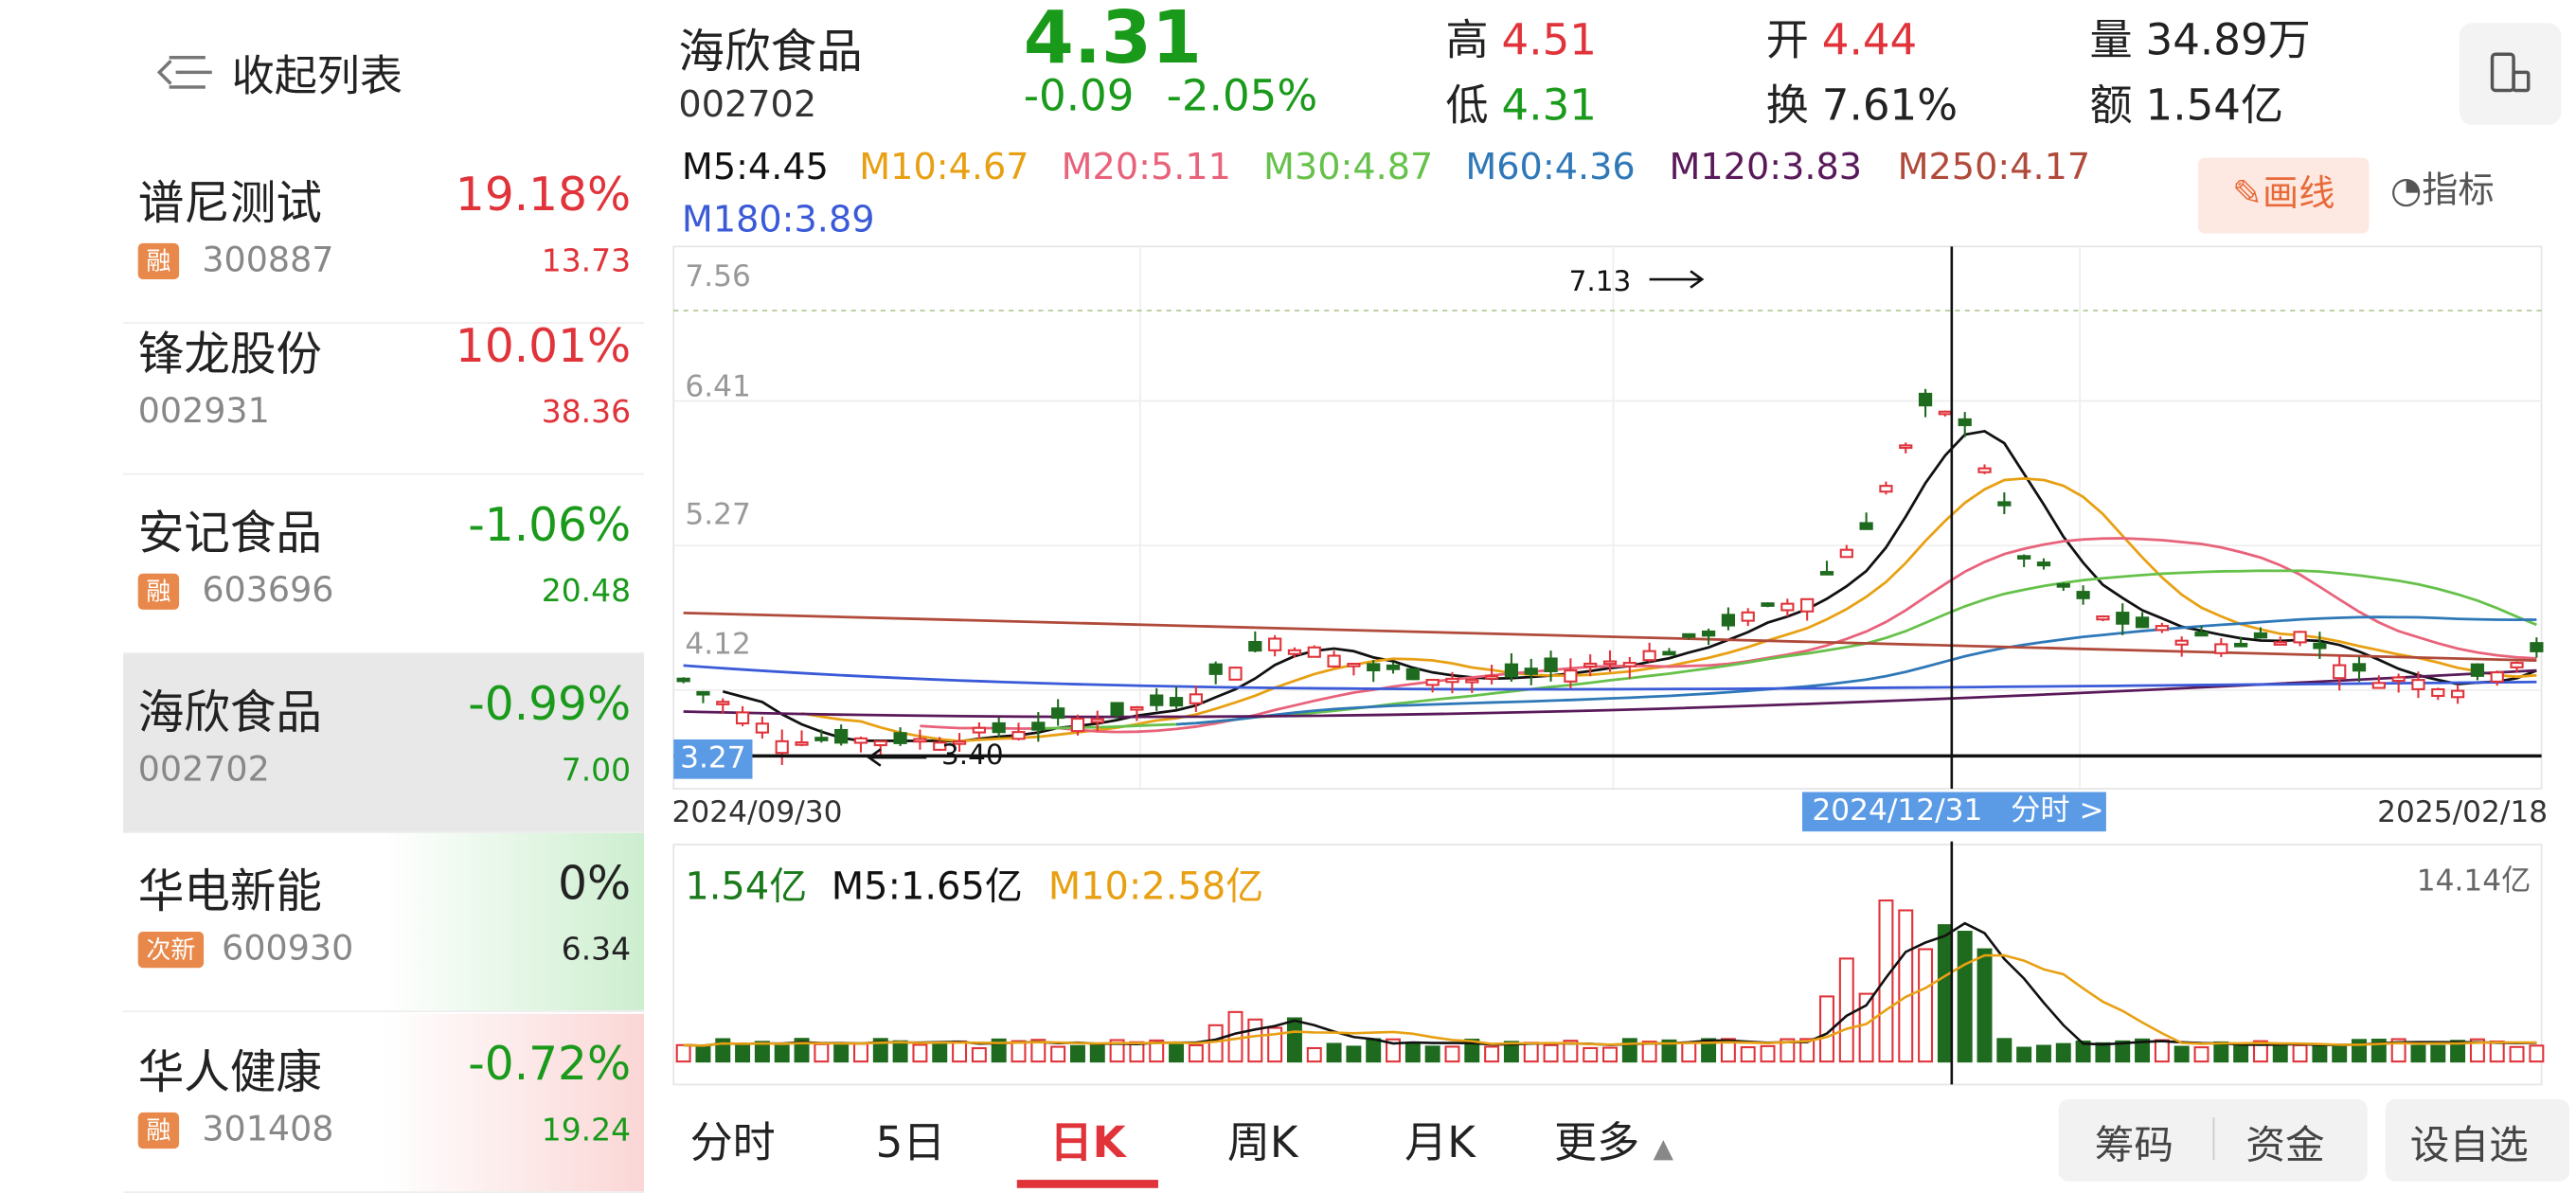 The width and height of the screenshot is (2576, 1193). I want to click on stock-price: 20.48, so click(586, 591).